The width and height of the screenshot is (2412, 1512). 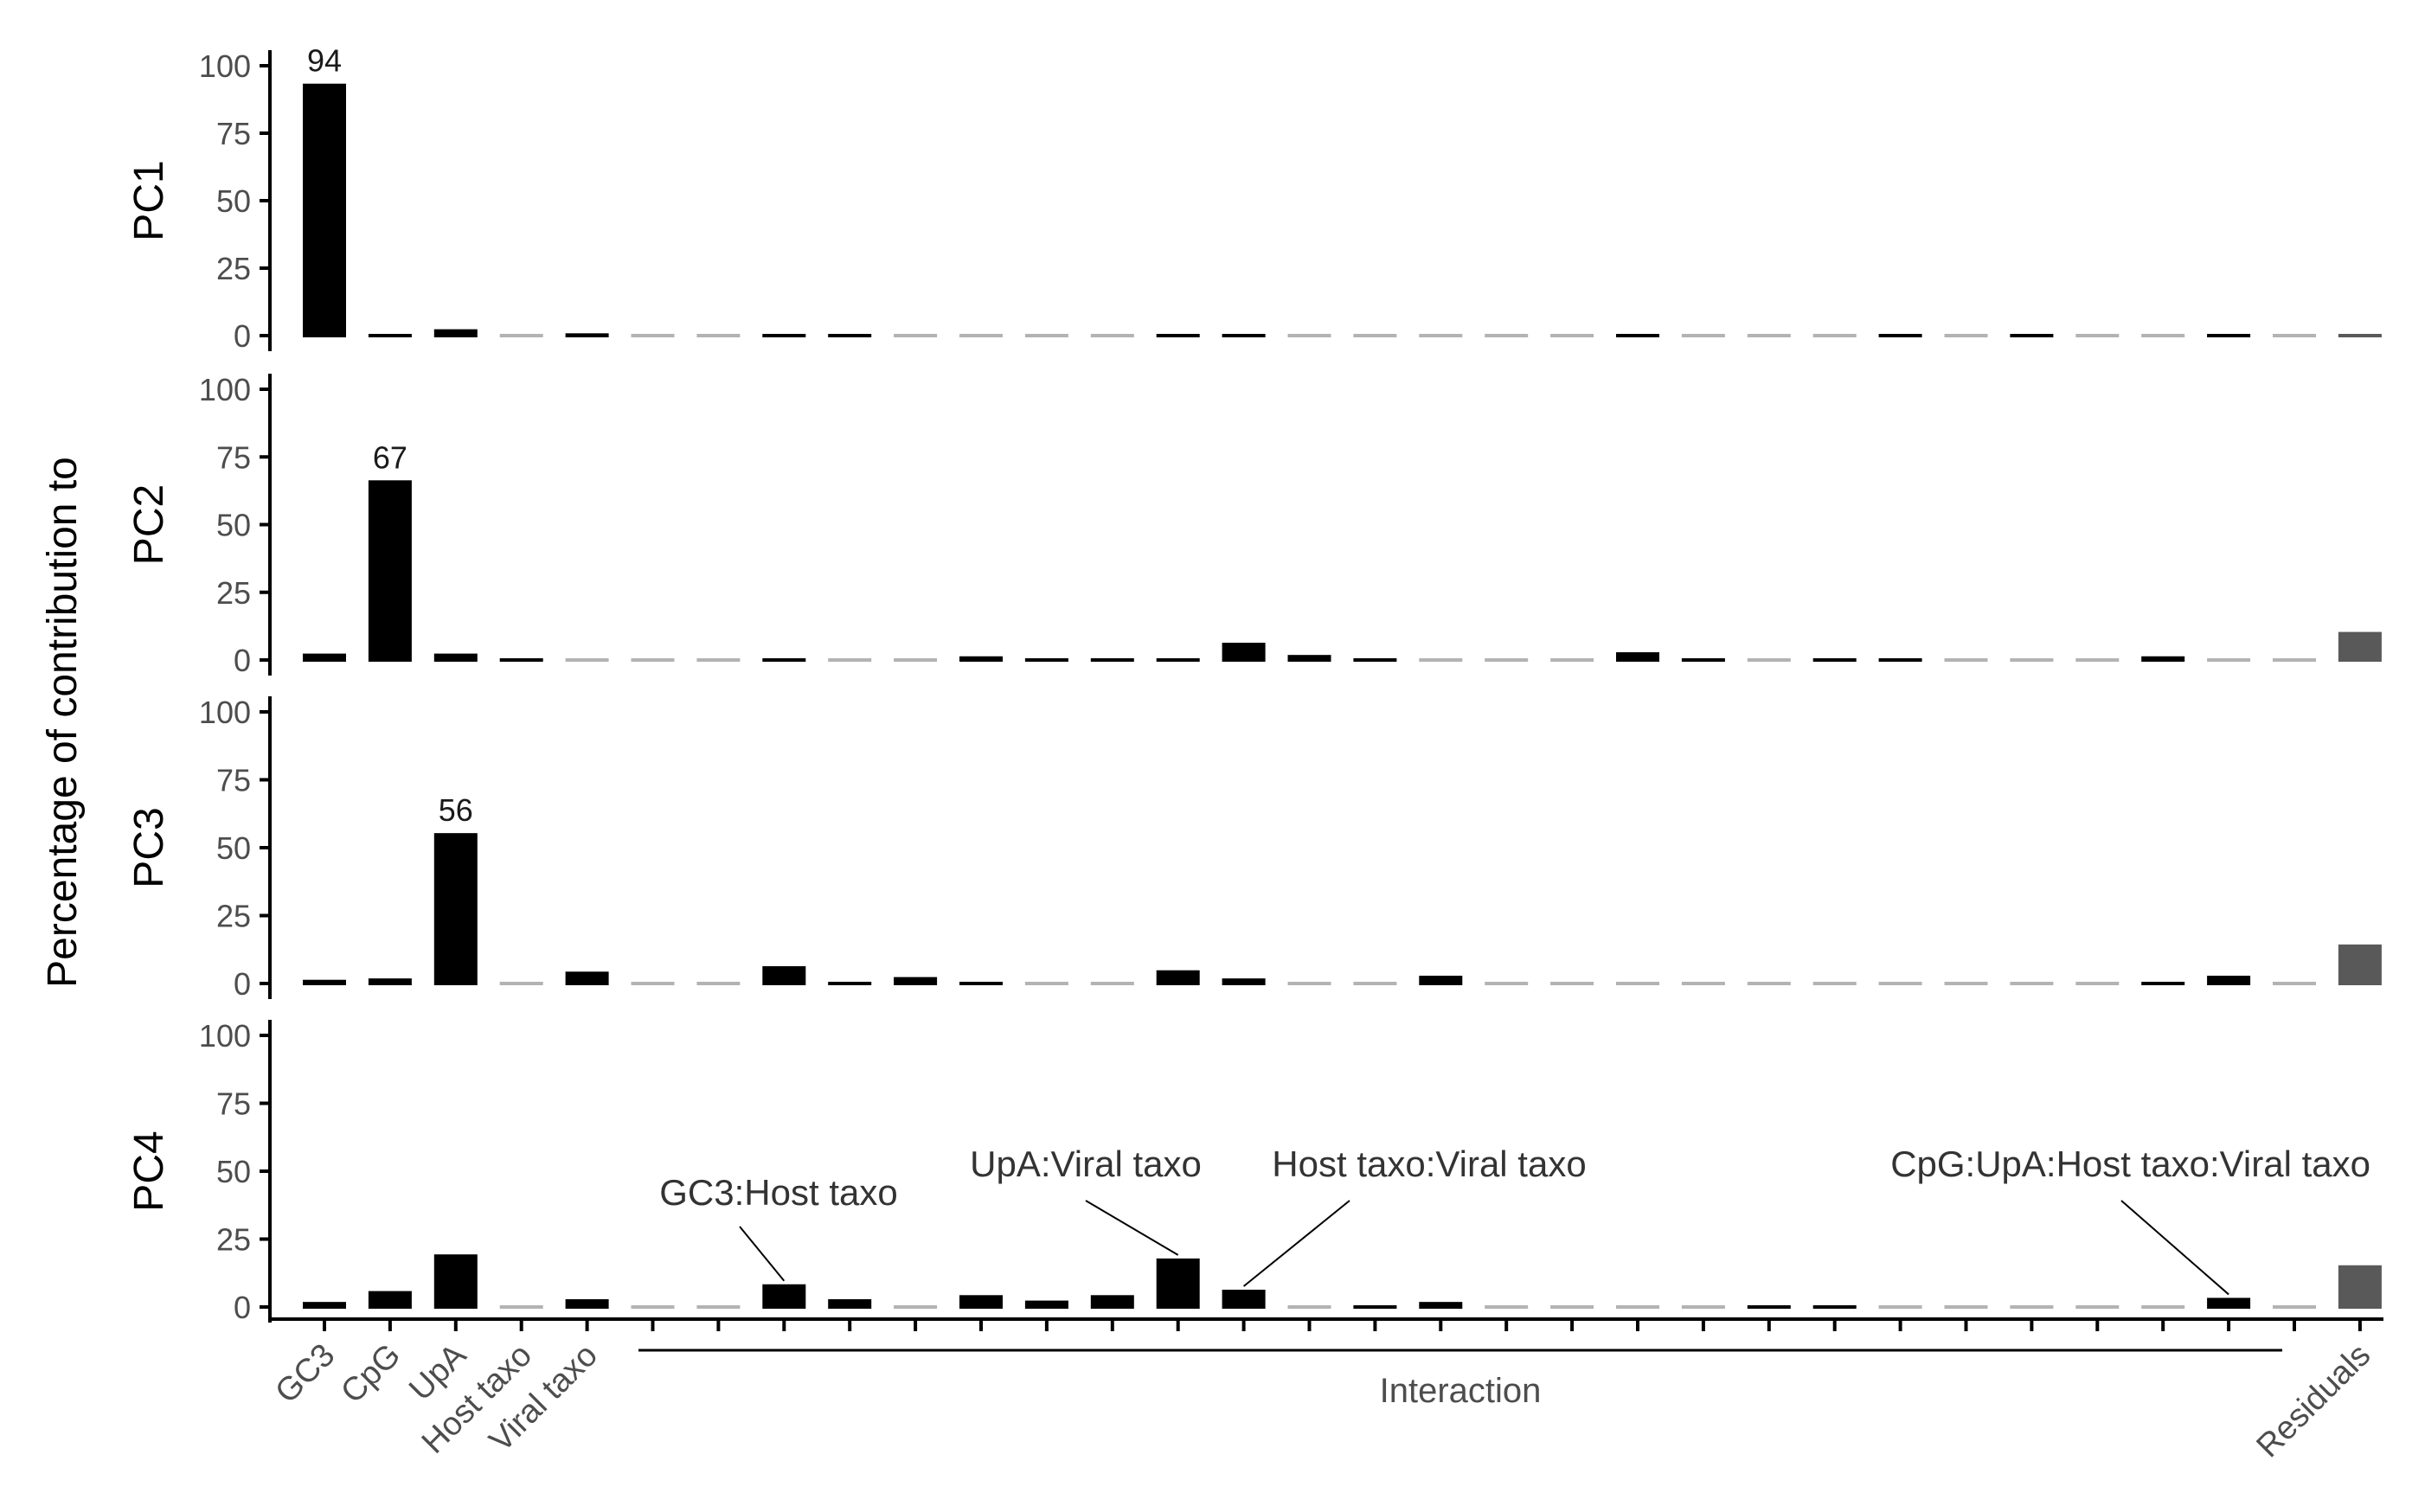 I want to click on annotation: UpA:Viral taxo, so click(x=1086, y=1200).